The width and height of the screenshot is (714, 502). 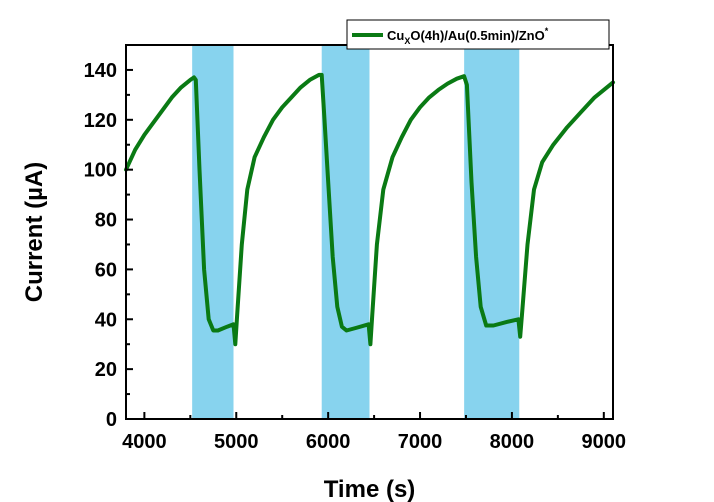 I want to click on y-tick-label: 0, so click(x=111, y=420).